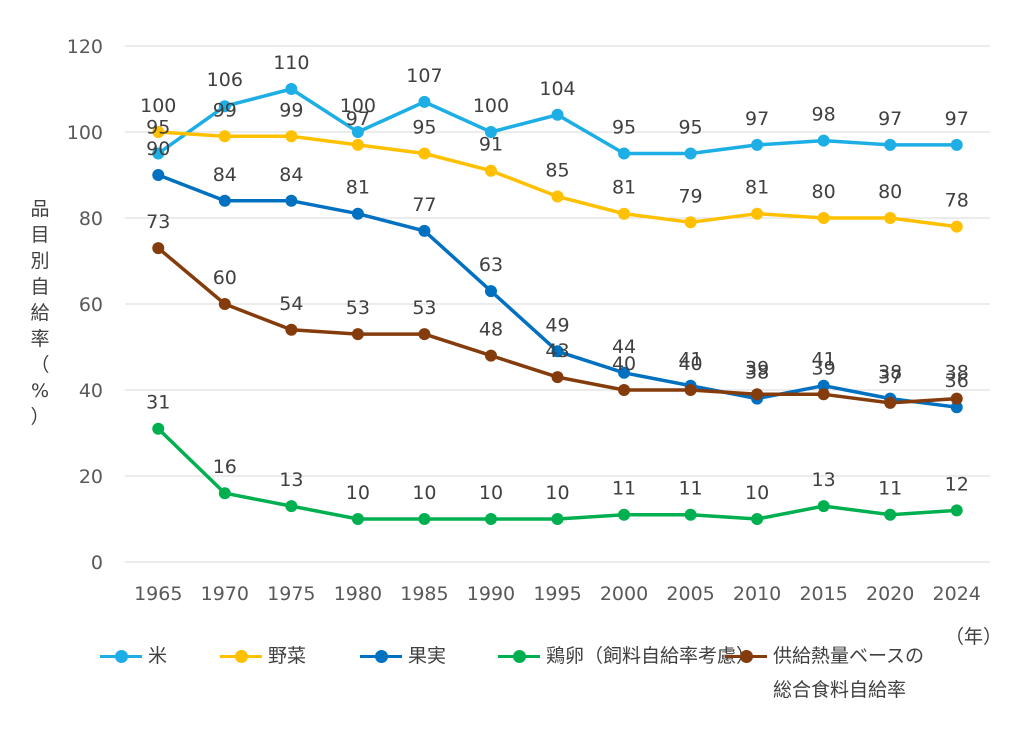  What do you see at coordinates (957, 484) in the screenshot?
I see `data-label: 12` at bounding box center [957, 484].